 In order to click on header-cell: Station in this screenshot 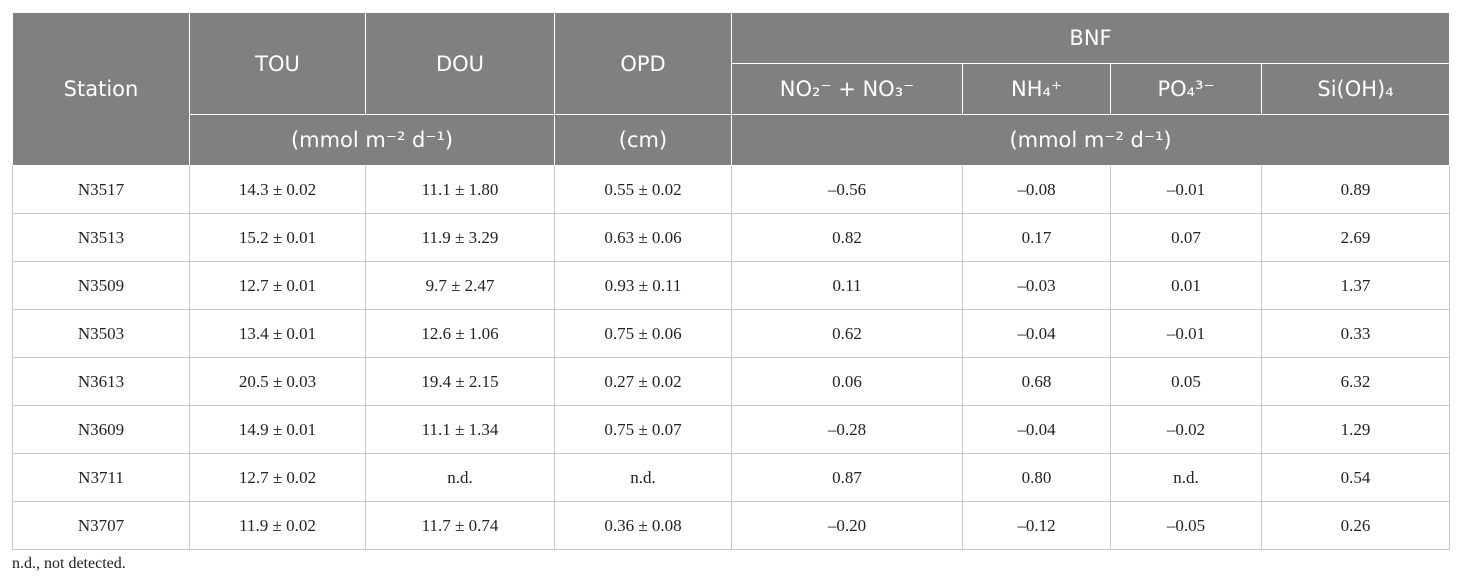, I will do `click(101, 89)`.